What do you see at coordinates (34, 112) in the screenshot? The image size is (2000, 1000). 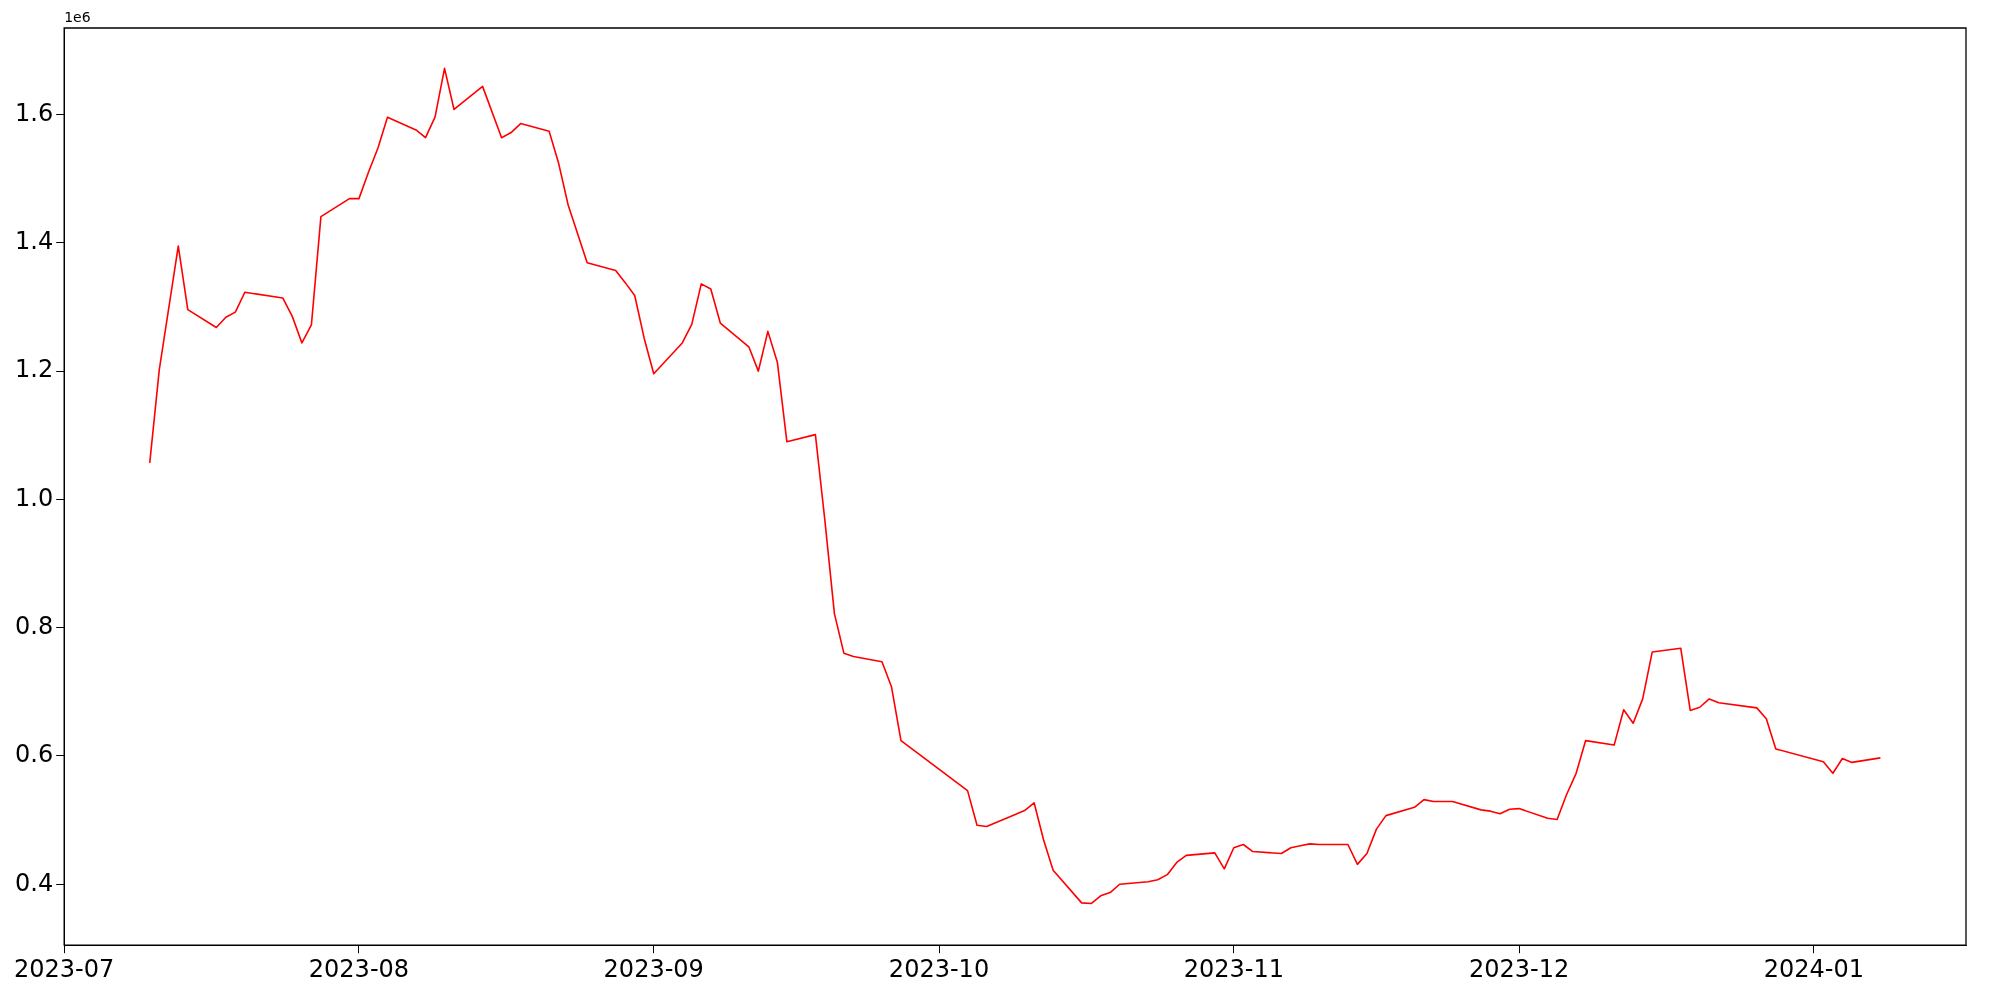 I see `y-tick-label: 1.6` at bounding box center [34, 112].